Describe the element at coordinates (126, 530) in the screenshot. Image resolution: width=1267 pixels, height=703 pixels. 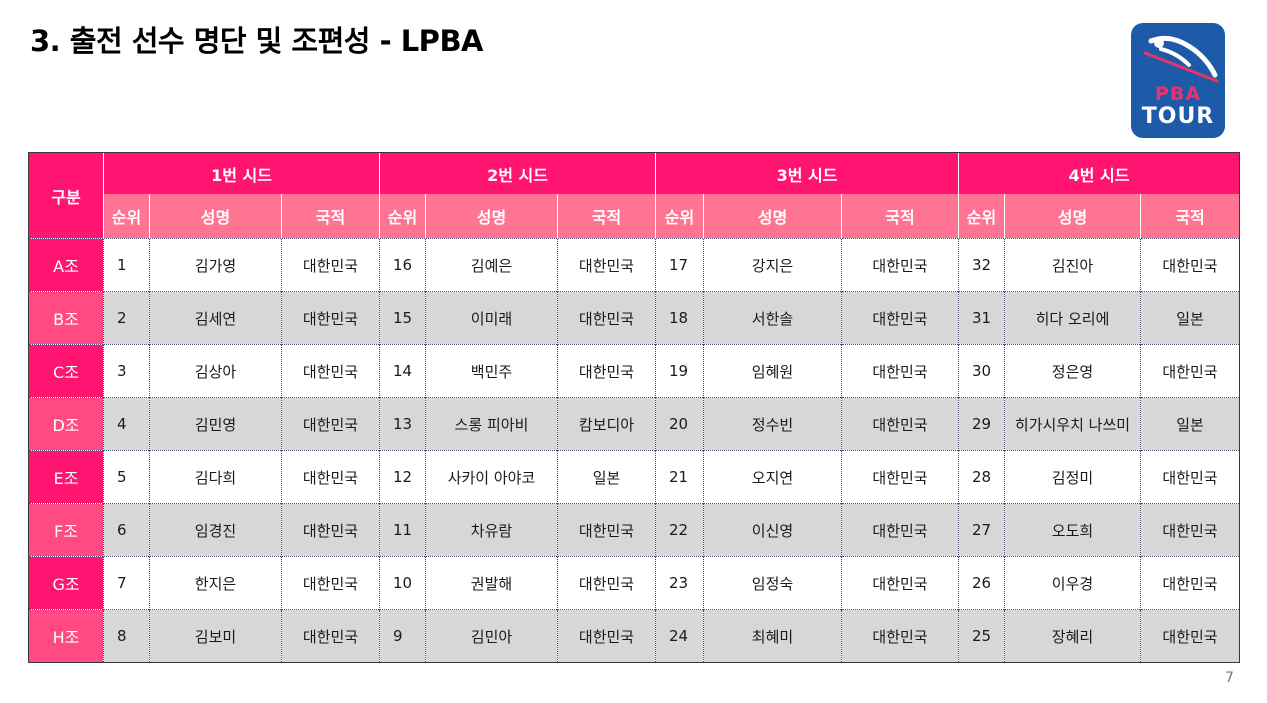
I see `rank-cell: 6` at that location.